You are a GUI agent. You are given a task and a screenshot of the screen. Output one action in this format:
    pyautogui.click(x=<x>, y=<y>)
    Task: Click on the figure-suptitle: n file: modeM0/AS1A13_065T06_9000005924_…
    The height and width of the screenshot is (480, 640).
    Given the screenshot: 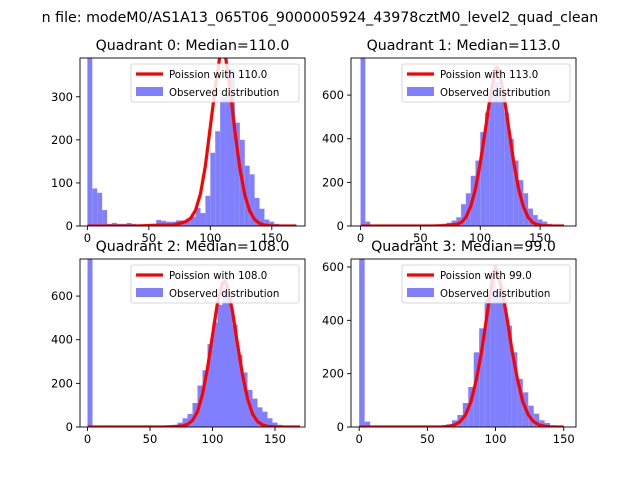 What is the action you would take?
    pyautogui.click(x=320, y=18)
    